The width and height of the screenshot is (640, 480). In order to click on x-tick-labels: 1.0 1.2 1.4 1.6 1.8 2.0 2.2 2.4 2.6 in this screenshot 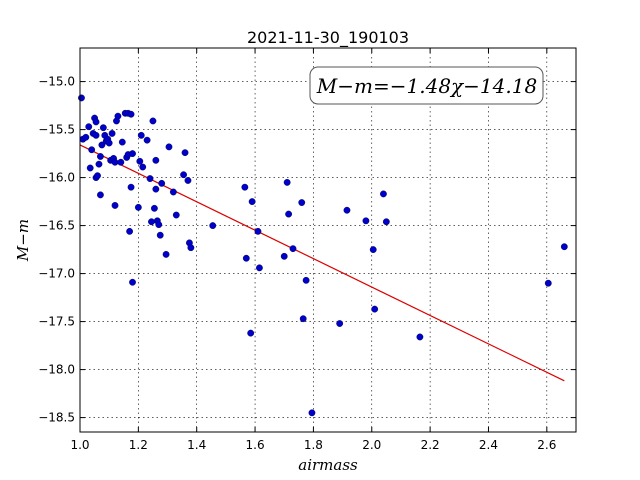, I will do `click(313, 445)`.